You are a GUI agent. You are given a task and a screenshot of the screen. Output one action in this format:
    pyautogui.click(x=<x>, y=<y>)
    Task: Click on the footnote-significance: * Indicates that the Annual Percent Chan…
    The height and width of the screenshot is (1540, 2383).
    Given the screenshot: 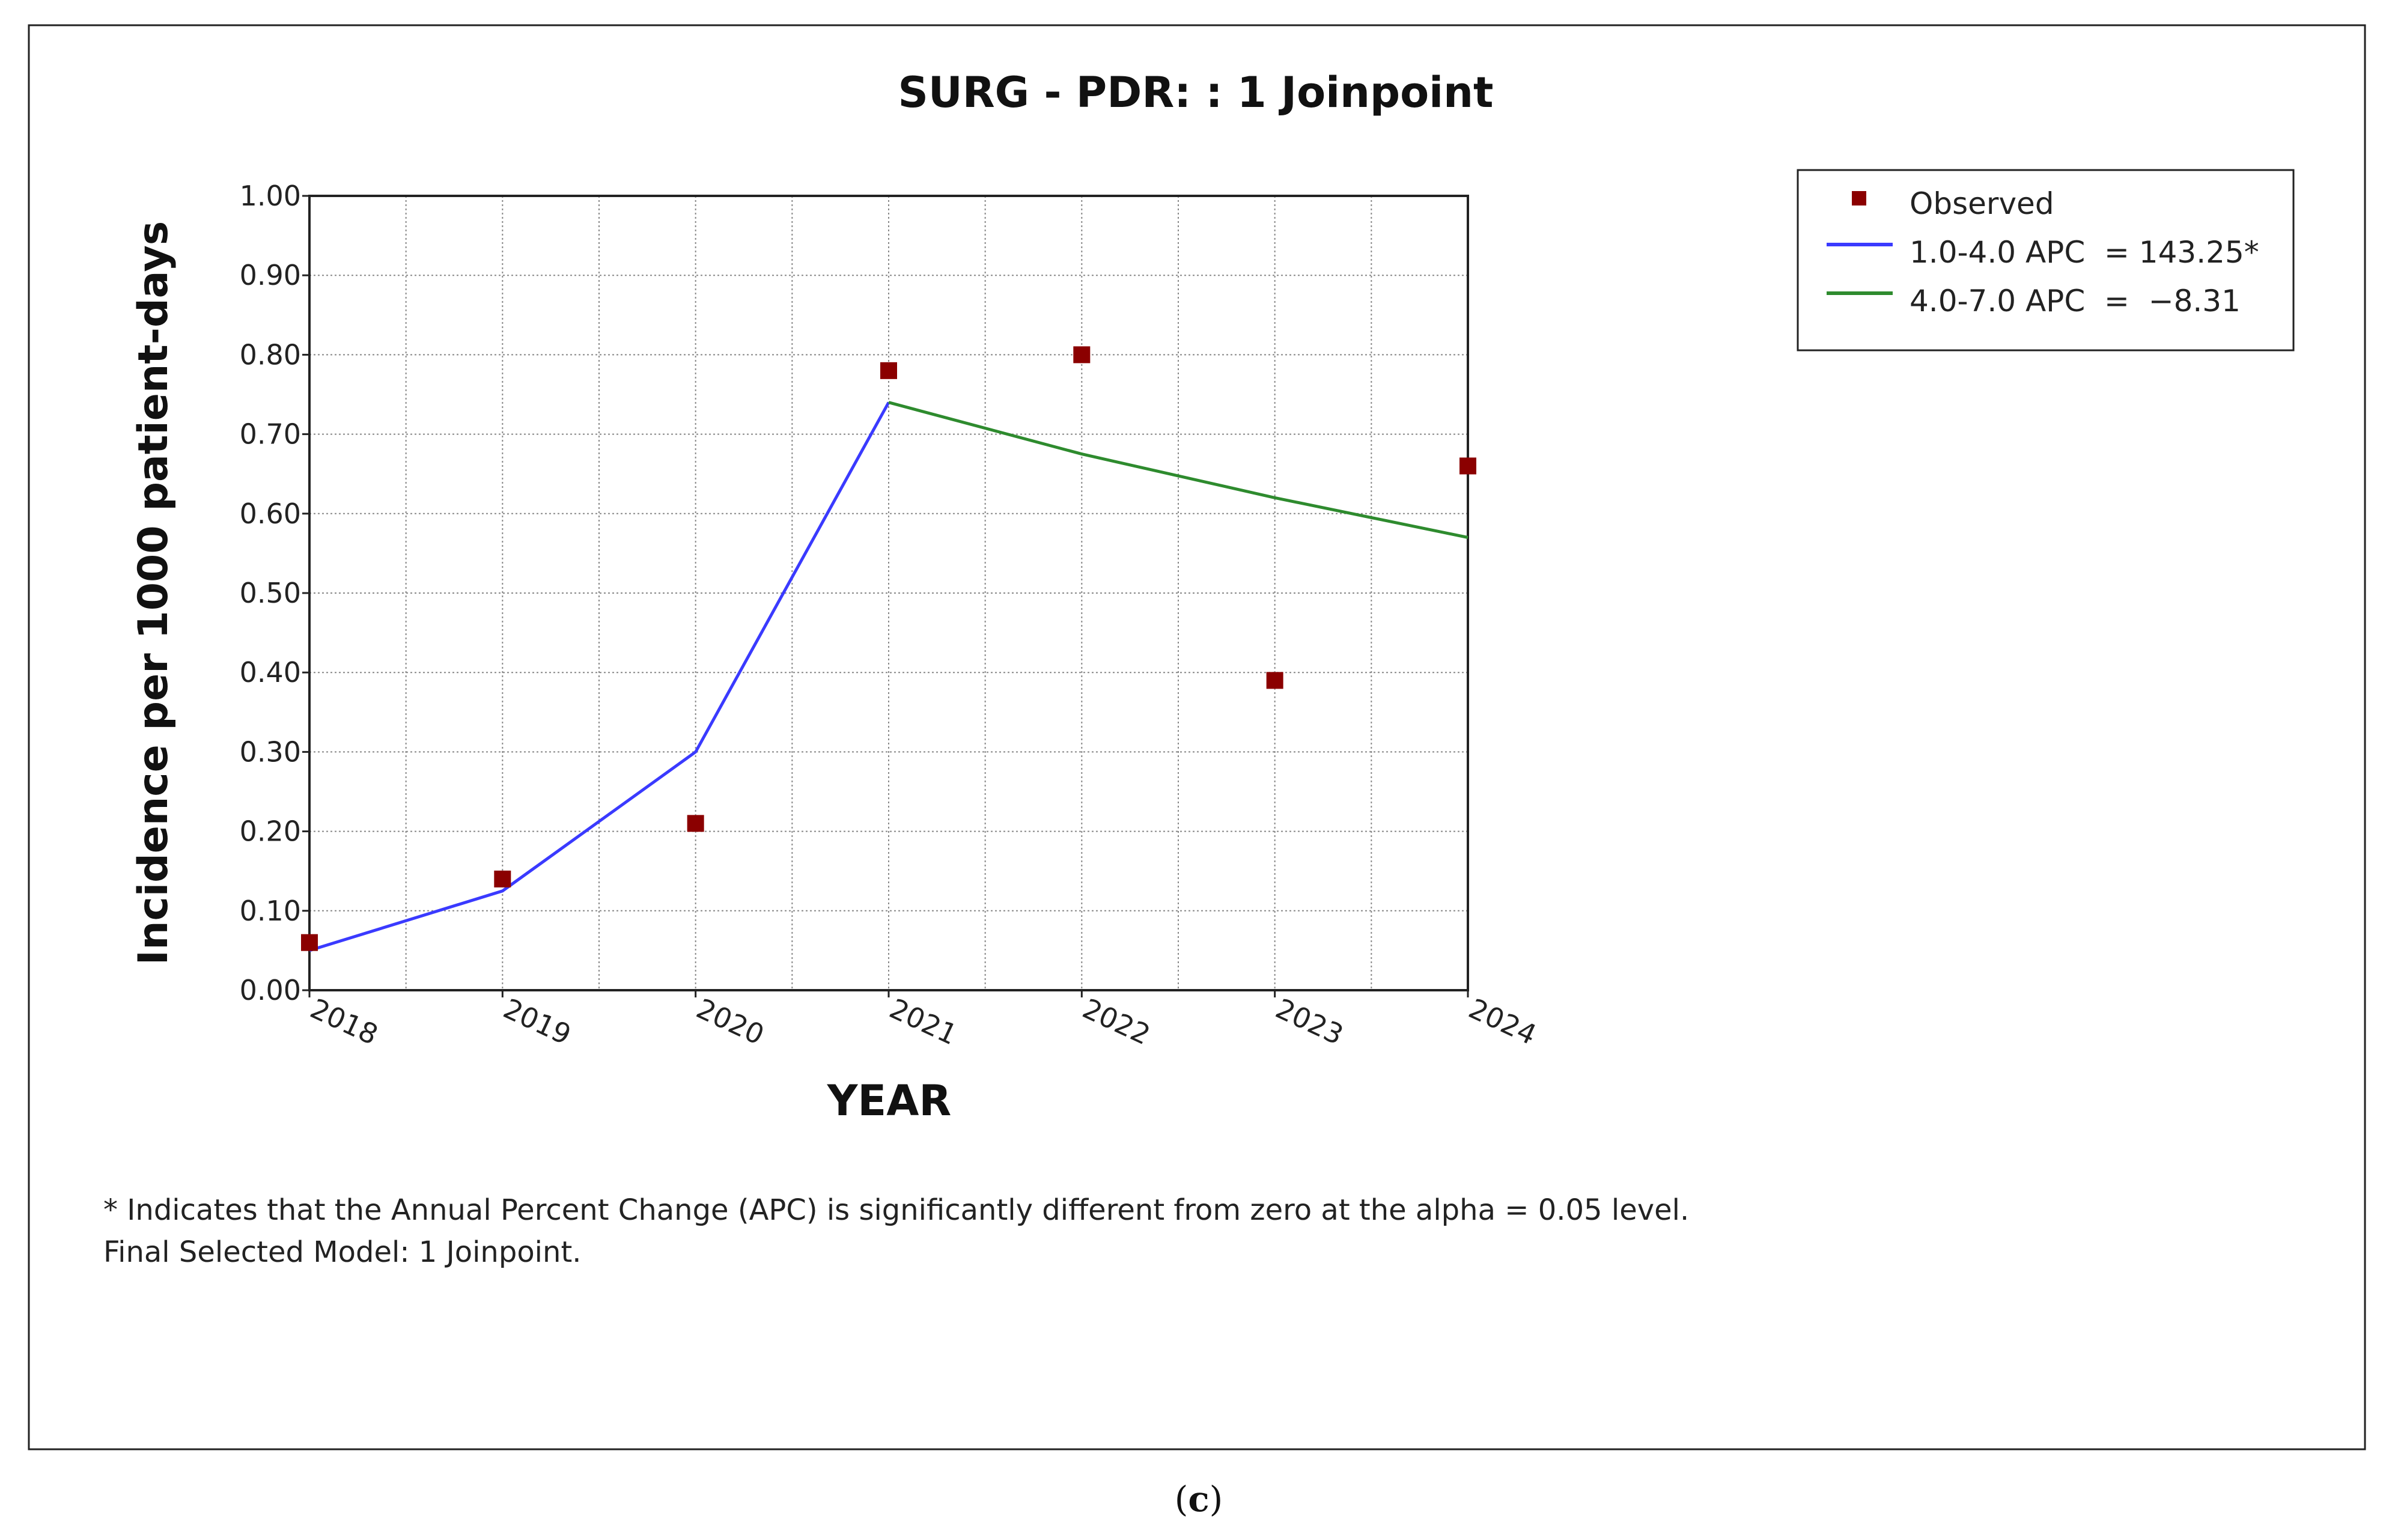 What is the action you would take?
    pyautogui.click(x=896, y=1210)
    